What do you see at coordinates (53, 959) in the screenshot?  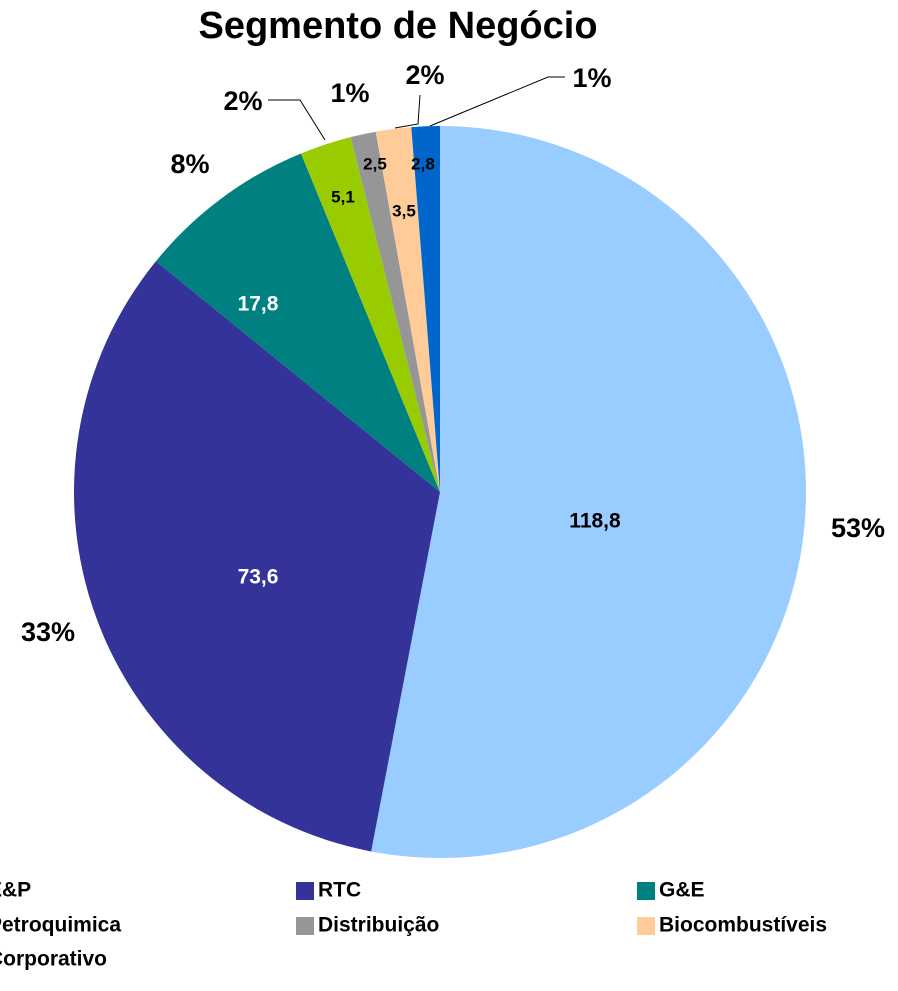 I see `legend-label: Corporativo` at bounding box center [53, 959].